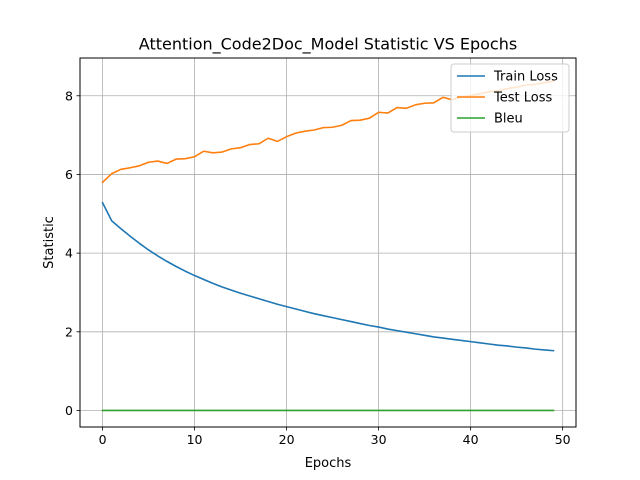 The width and height of the screenshot is (640, 480). What do you see at coordinates (103, 439) in the screenshot?
I see `x-tick-label: 0` at bounding box center [103, 439].